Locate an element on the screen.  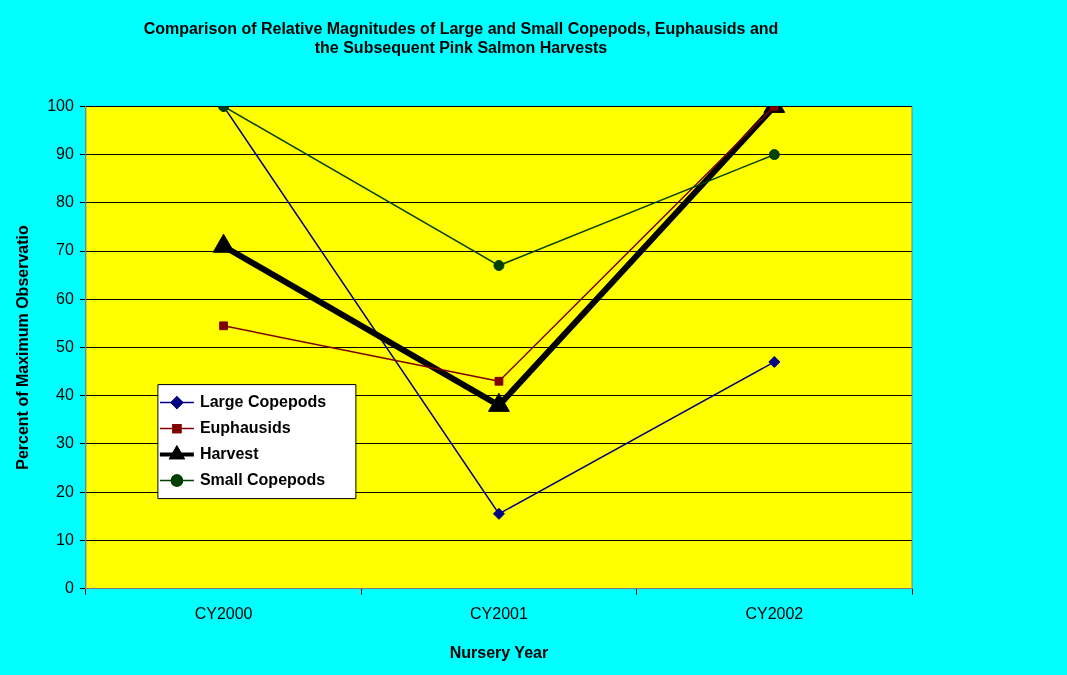
y-tick-label: 10 is located at coordinates (65, 539).